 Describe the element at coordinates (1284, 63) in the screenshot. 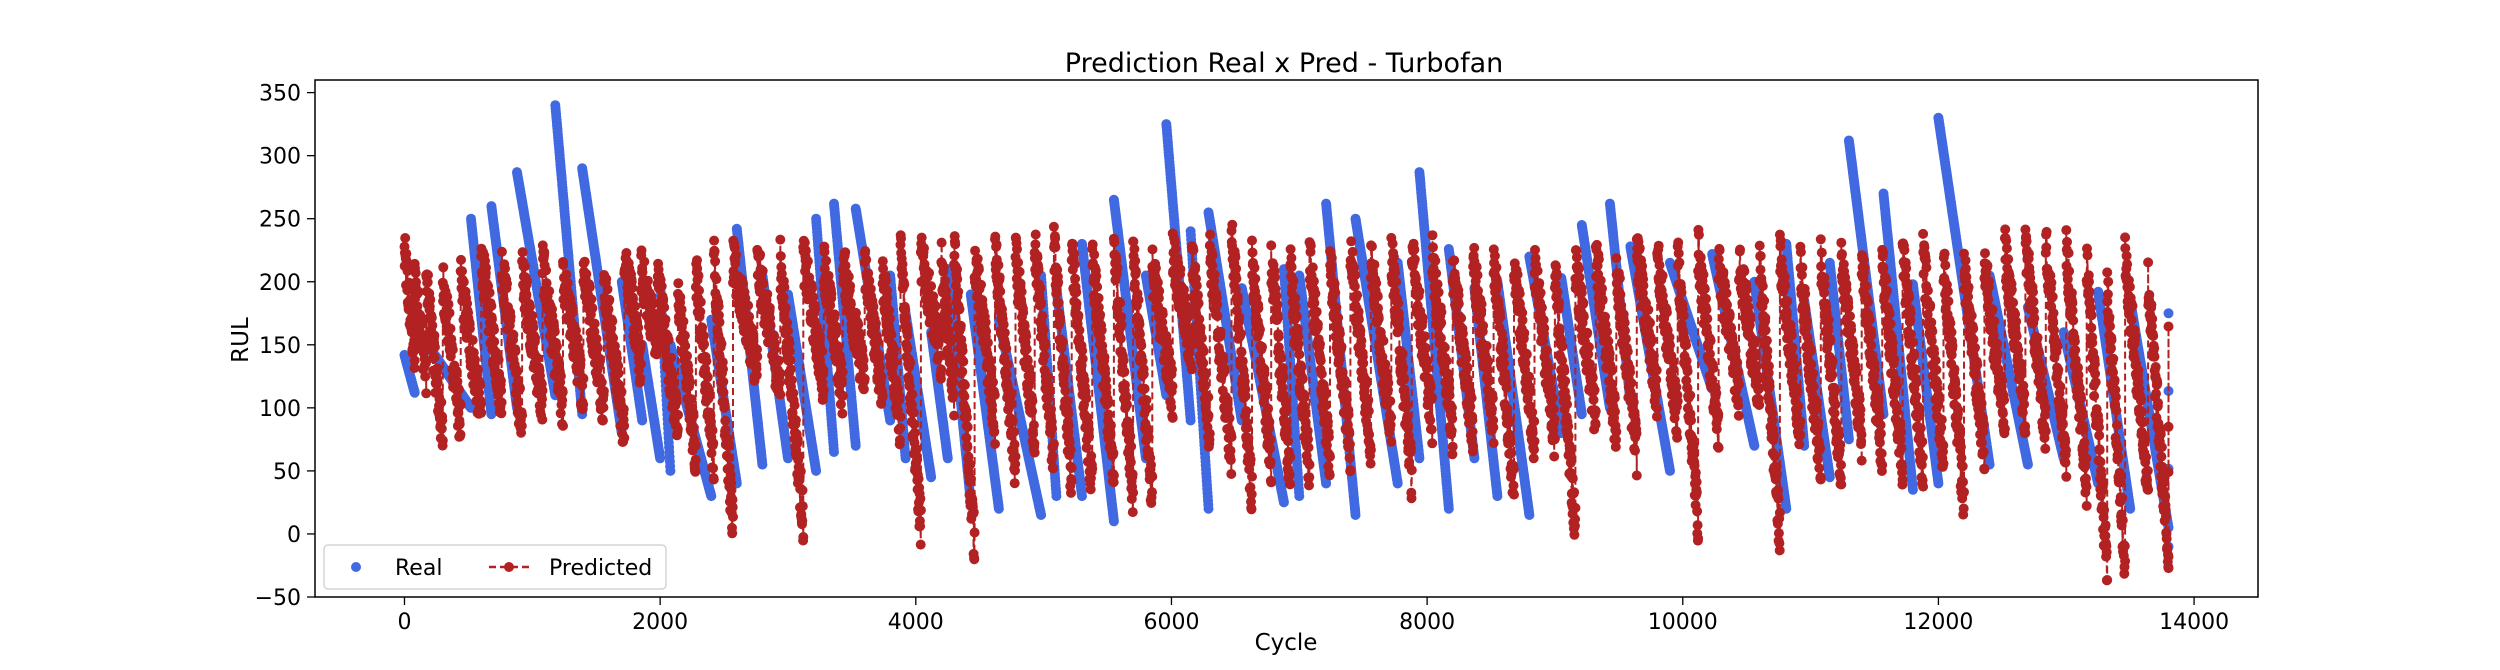

I see `chart-title: Prediction Real x Pred - Turbofan` at that location.